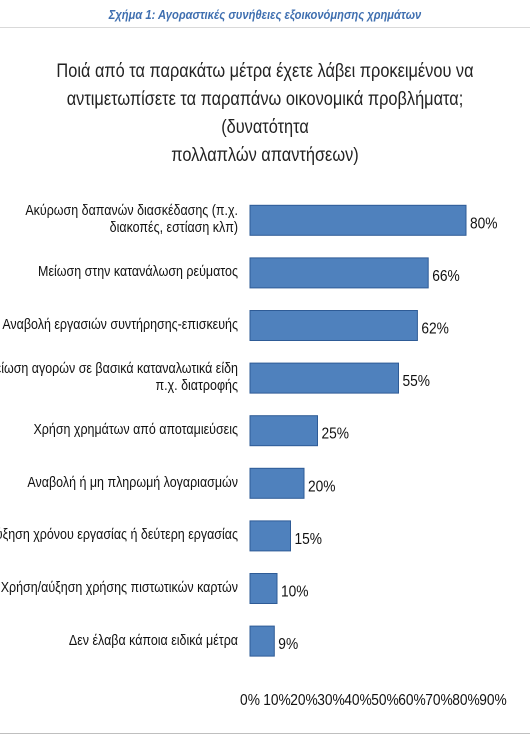 Image resolution: width=530 pixels, height=738 pixels. Describe the element at coordinates (385, 700) in the screenshot. I see `x-tick-label-5: 50%` at that location.